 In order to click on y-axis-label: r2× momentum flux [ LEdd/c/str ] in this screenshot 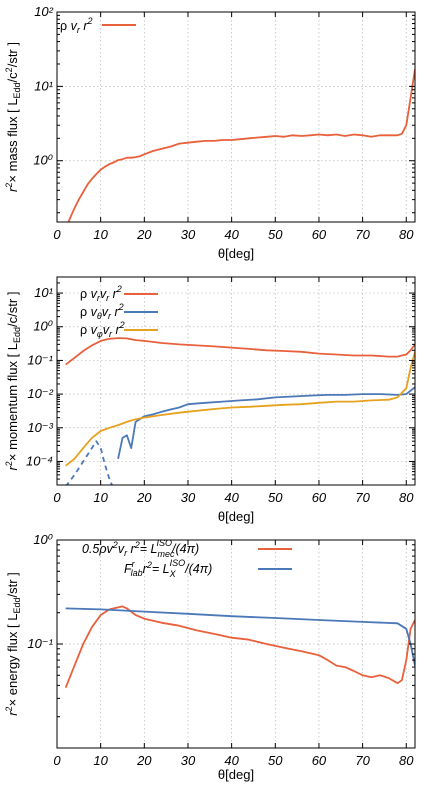, I will do `click(13, 381)`.